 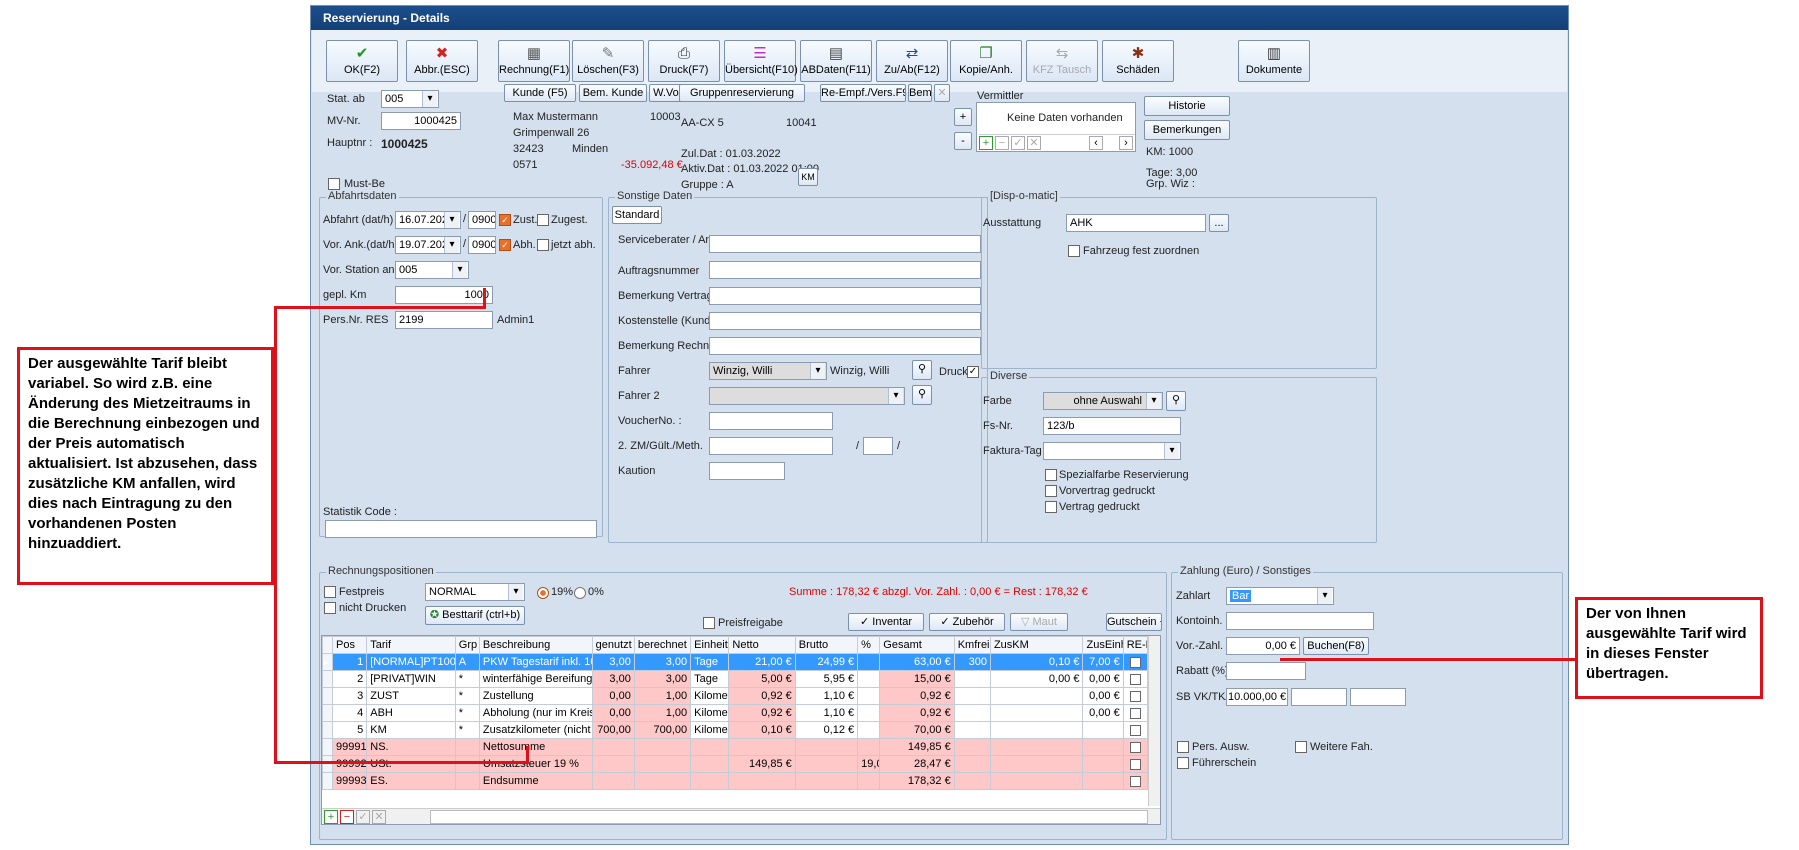 What do you see at coordinates (886, 622) in the screenshot?
I see `inventar-button: ✓ Inventar` at bounding box center [886, 622].